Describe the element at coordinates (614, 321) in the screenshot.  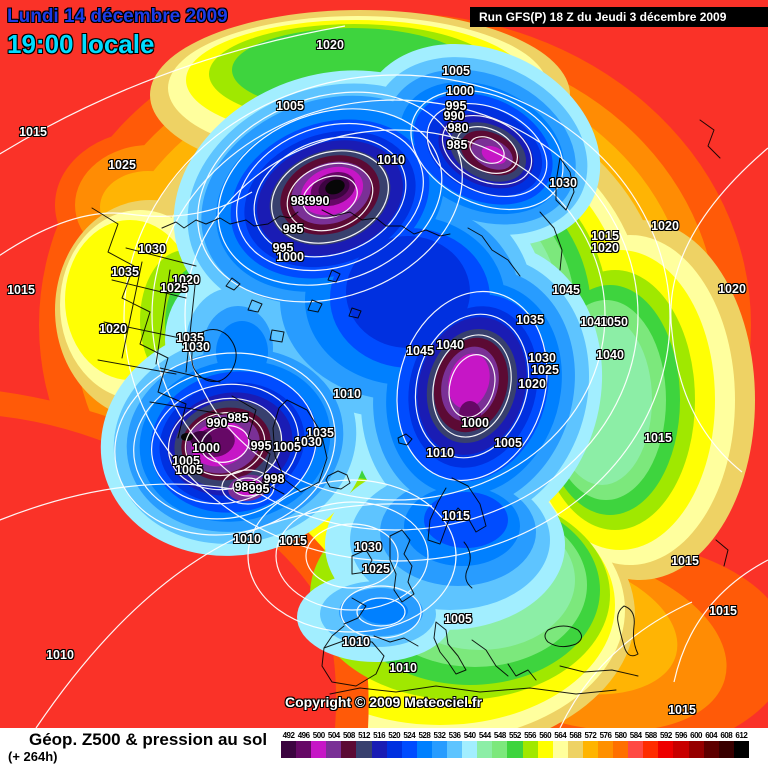
I see `pressure-label: 1050` at that location.